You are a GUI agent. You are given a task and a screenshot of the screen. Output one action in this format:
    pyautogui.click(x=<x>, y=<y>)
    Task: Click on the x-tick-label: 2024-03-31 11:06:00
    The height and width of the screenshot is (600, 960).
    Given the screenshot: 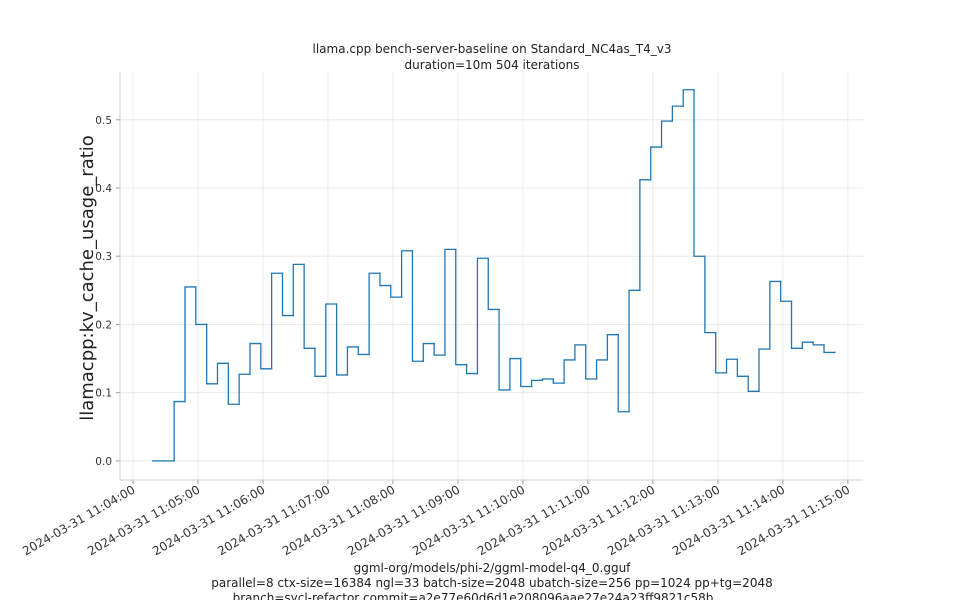 What is the action you would take?
    pyautogui.click(x=208, y=520)
    